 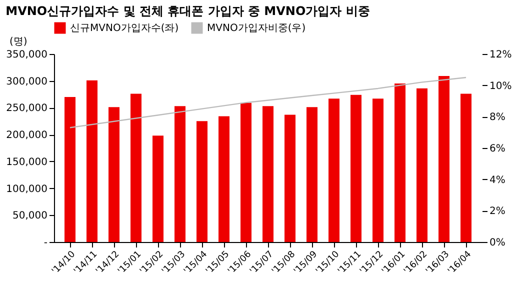 What do you see at coordinates (19, 42) in the screenshot?
I see `y-axis-title: (명)` at bounding box center [19, 42].